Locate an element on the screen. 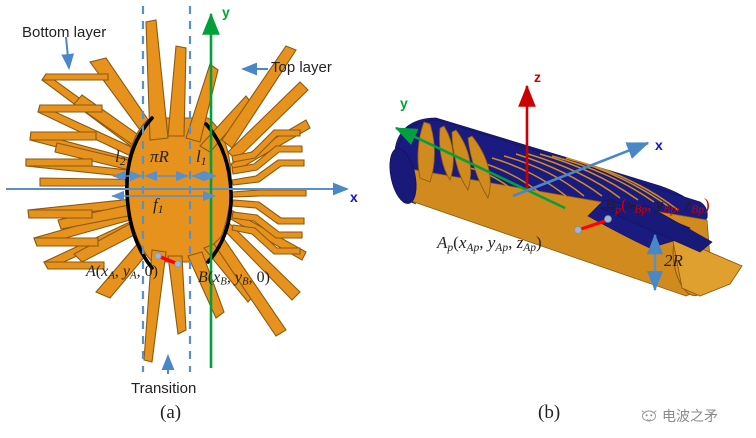 This screenshot has height=438, width=756. point-B-xsub: B is located at coordinates (223, 281).